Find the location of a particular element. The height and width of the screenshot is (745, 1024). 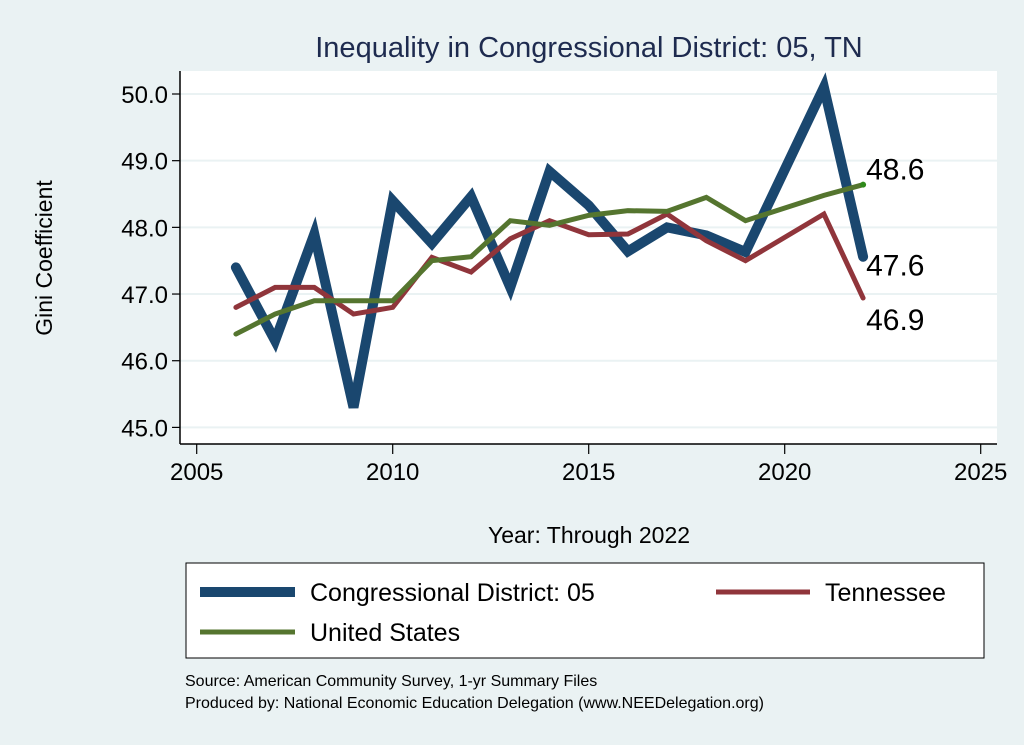

y-tick-label: 49.0 is located at coordinates (144, 162).